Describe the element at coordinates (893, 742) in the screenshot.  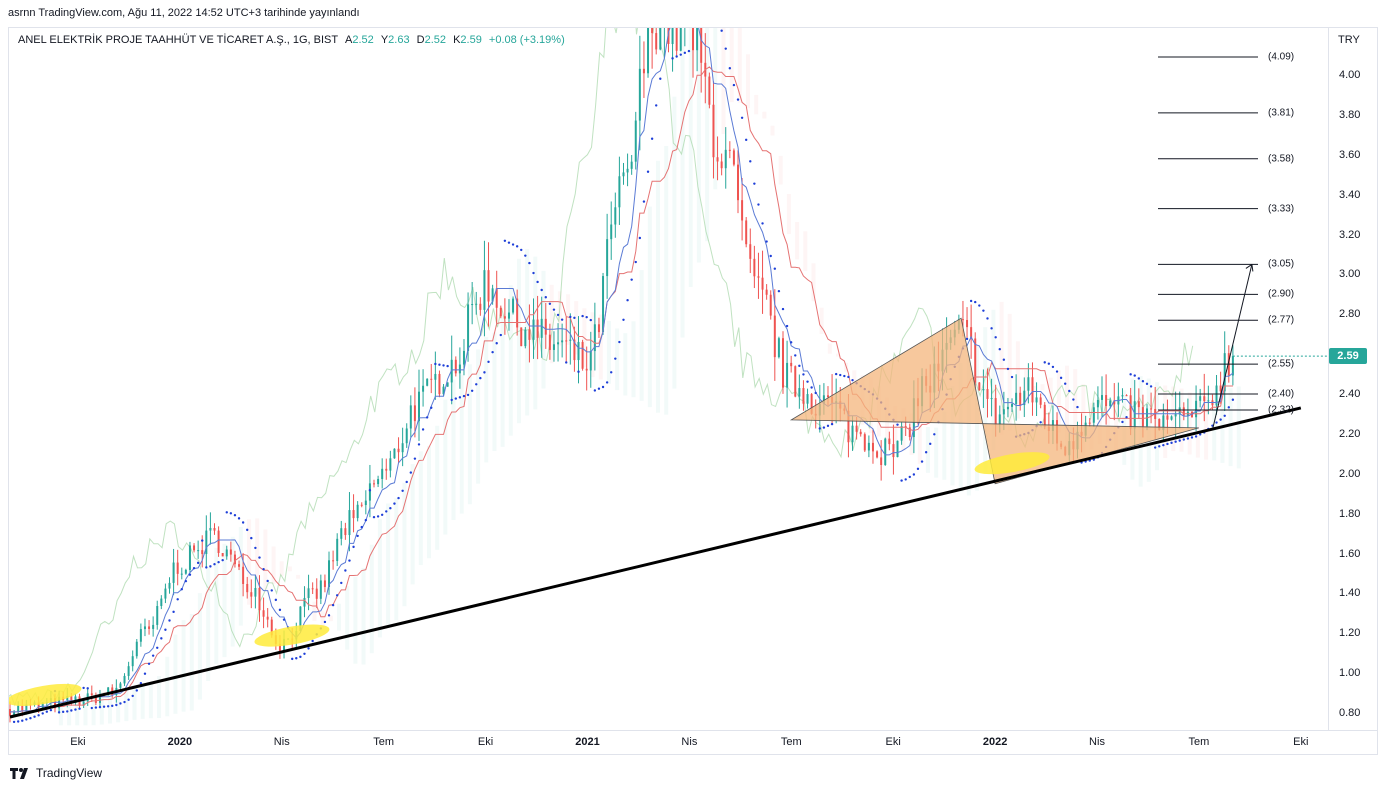
I see `time-tick: Eki` at that location.